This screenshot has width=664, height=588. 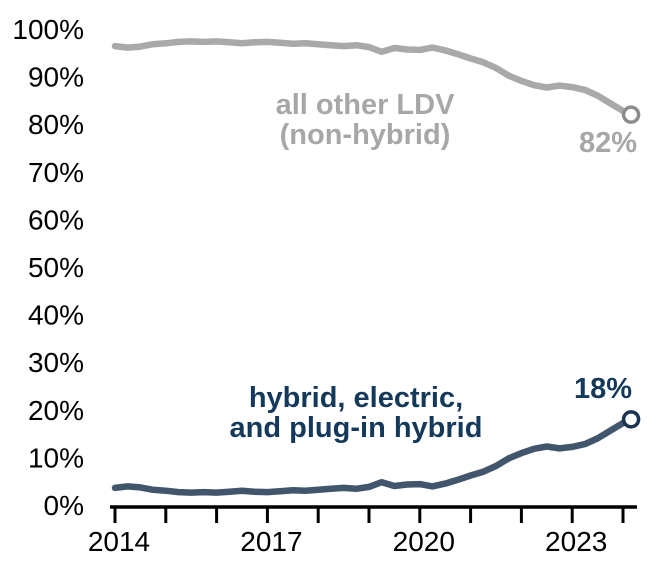 I want to click on y-tick-label-80%: 80%, so click(x=56, y=124).